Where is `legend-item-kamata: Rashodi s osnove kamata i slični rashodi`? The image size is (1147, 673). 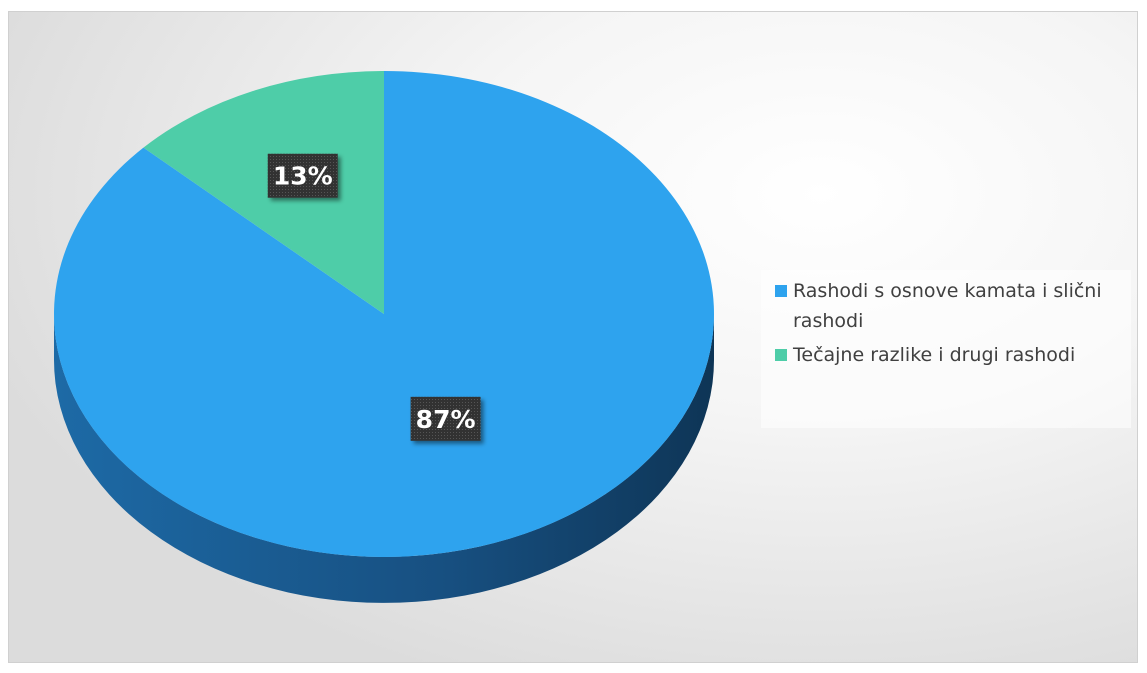
legend-item-kamata: Rashodi s osnove kamata i slični rashodi is located at coordinates (949, 306).